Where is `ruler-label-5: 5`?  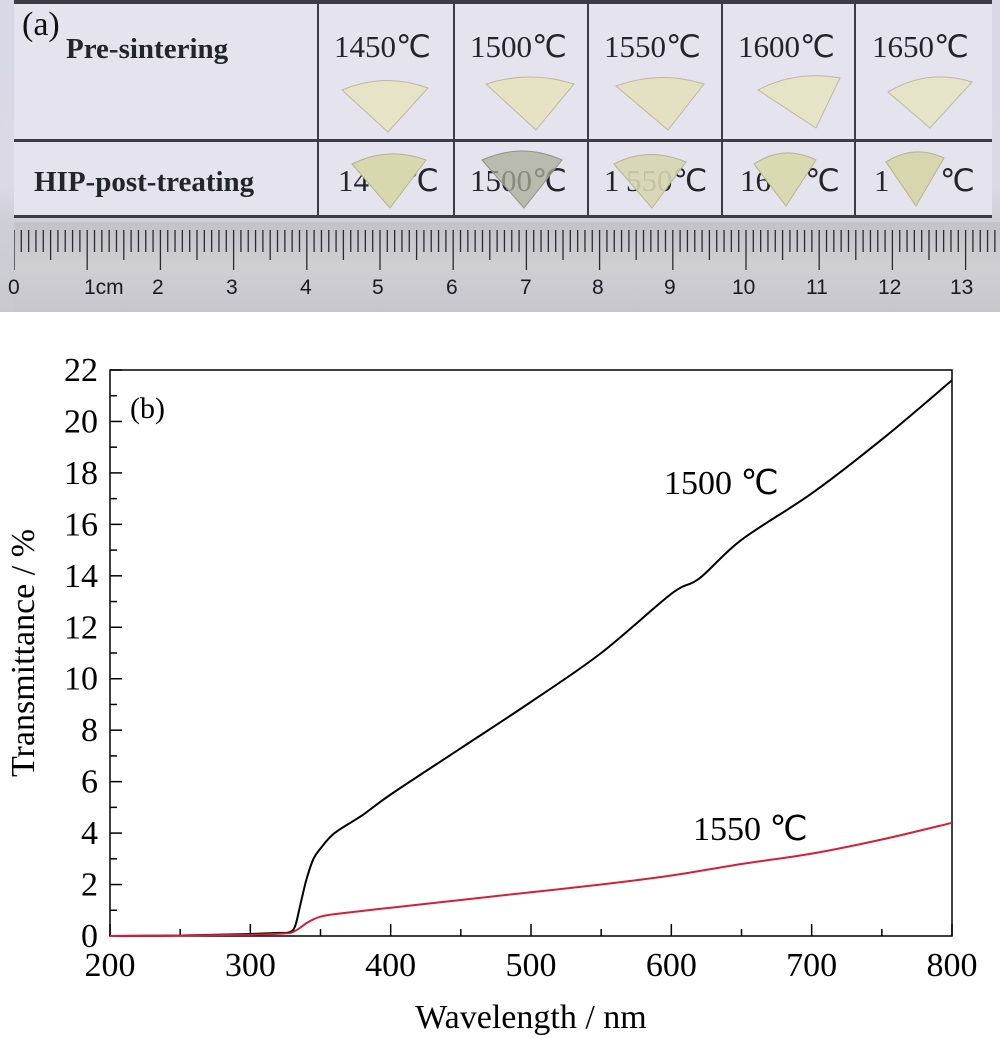
ruler-label-5: 5 is located at coordinates (378, 287).